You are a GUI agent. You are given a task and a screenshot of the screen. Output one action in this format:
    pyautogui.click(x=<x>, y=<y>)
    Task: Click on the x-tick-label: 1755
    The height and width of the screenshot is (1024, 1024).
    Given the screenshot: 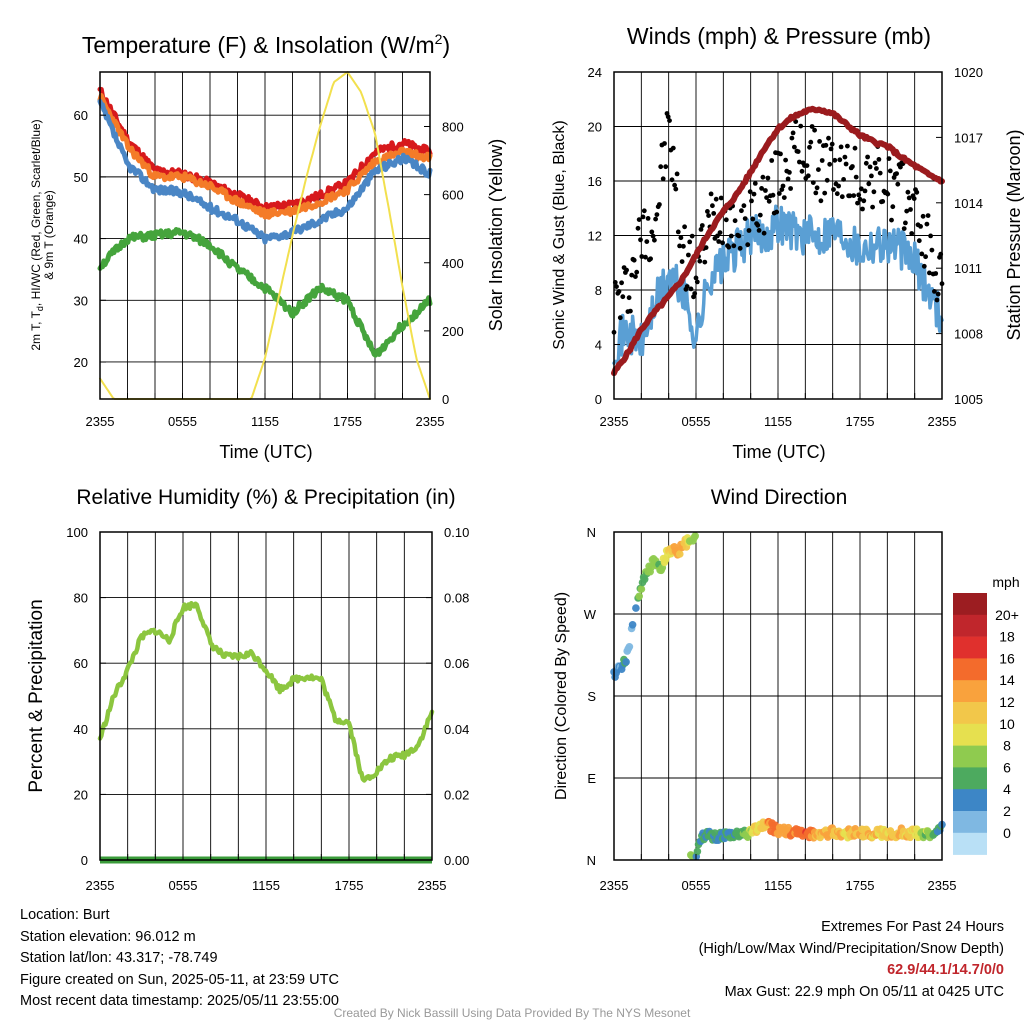 What is the action you would take?
    pyautogui.click(x=347, y=421)
    